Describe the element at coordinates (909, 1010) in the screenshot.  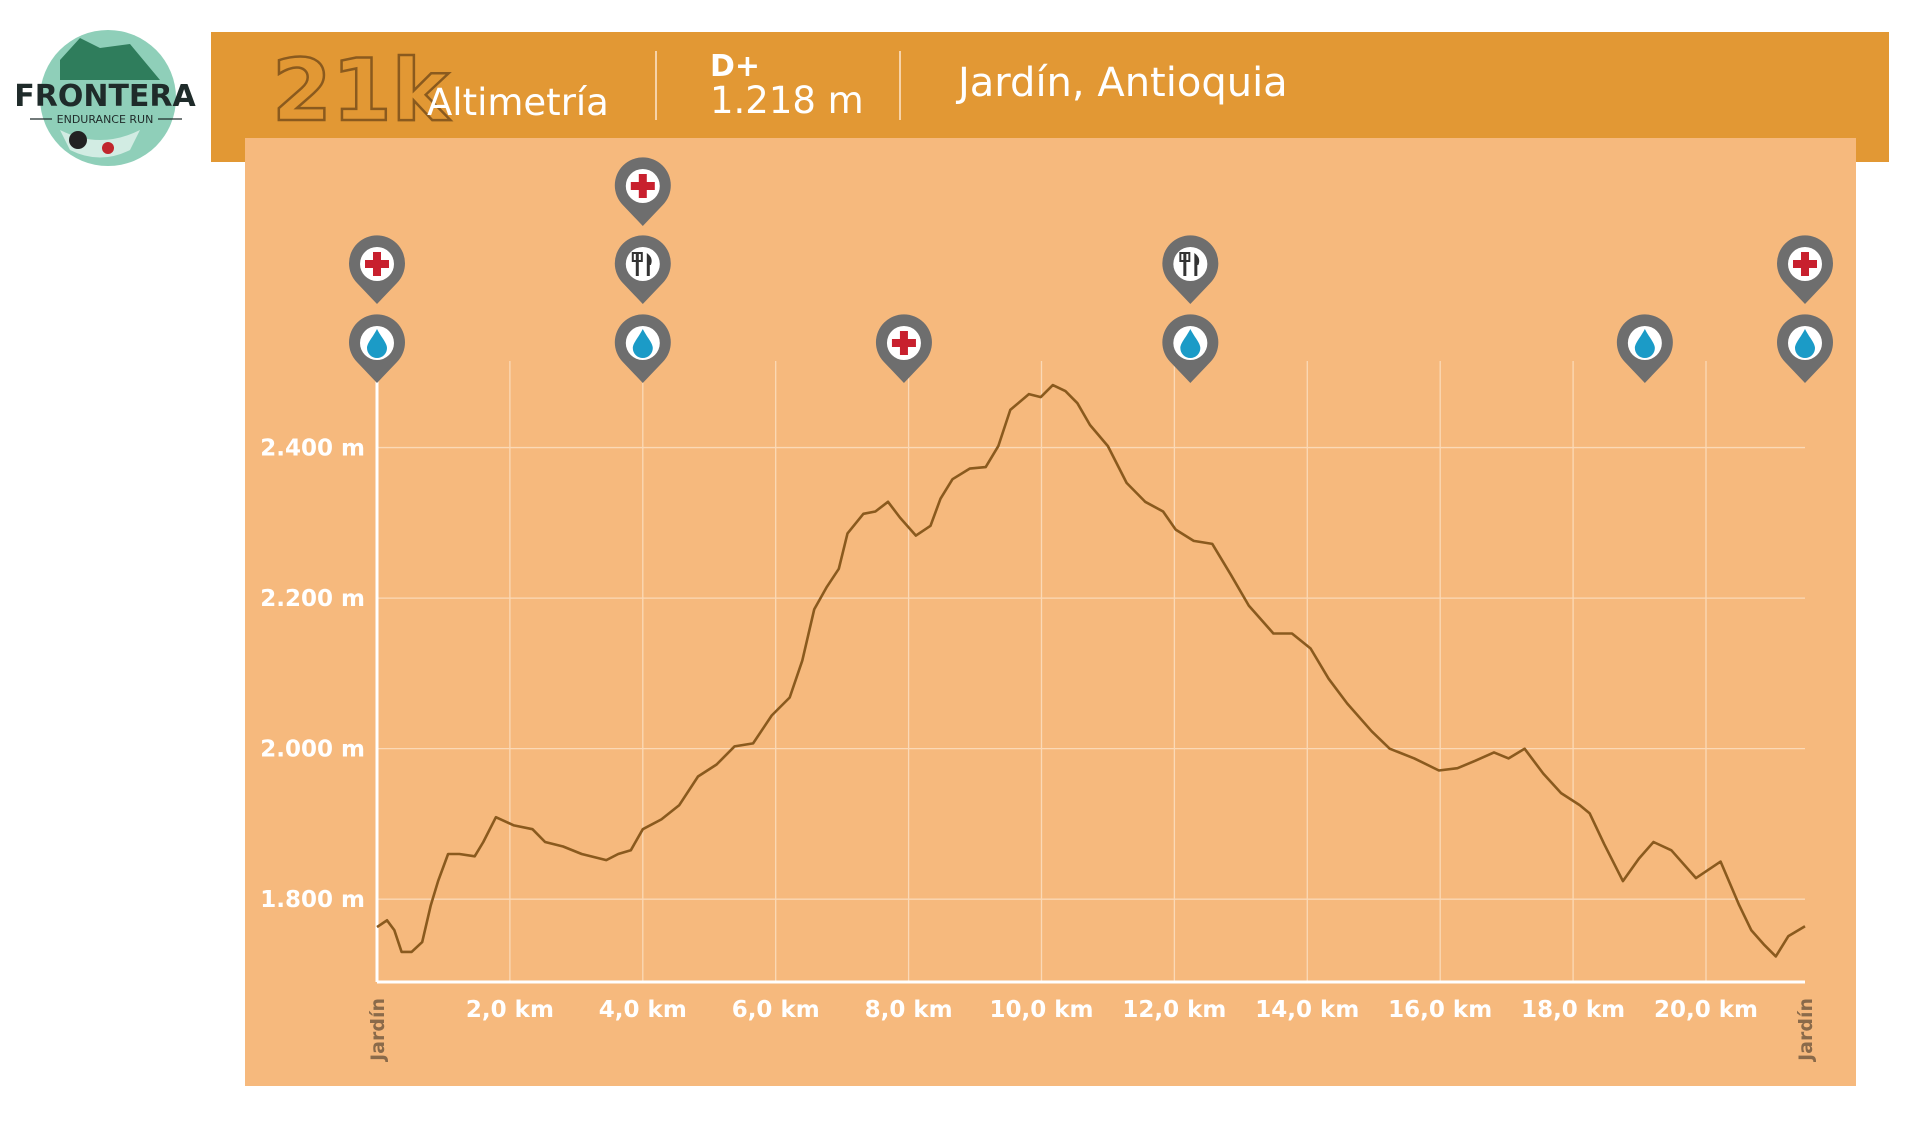
I see `x-tick-label: 8,0 km` at that location.